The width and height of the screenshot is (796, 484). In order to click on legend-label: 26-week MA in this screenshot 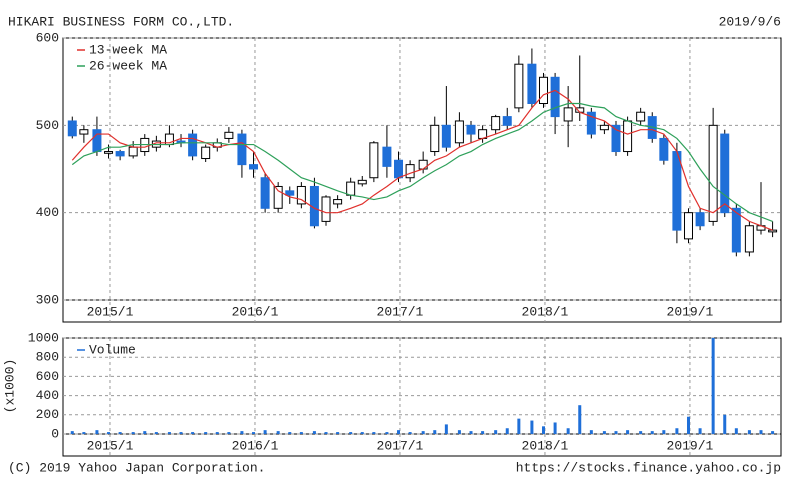, I will do `click(128, 65)`.